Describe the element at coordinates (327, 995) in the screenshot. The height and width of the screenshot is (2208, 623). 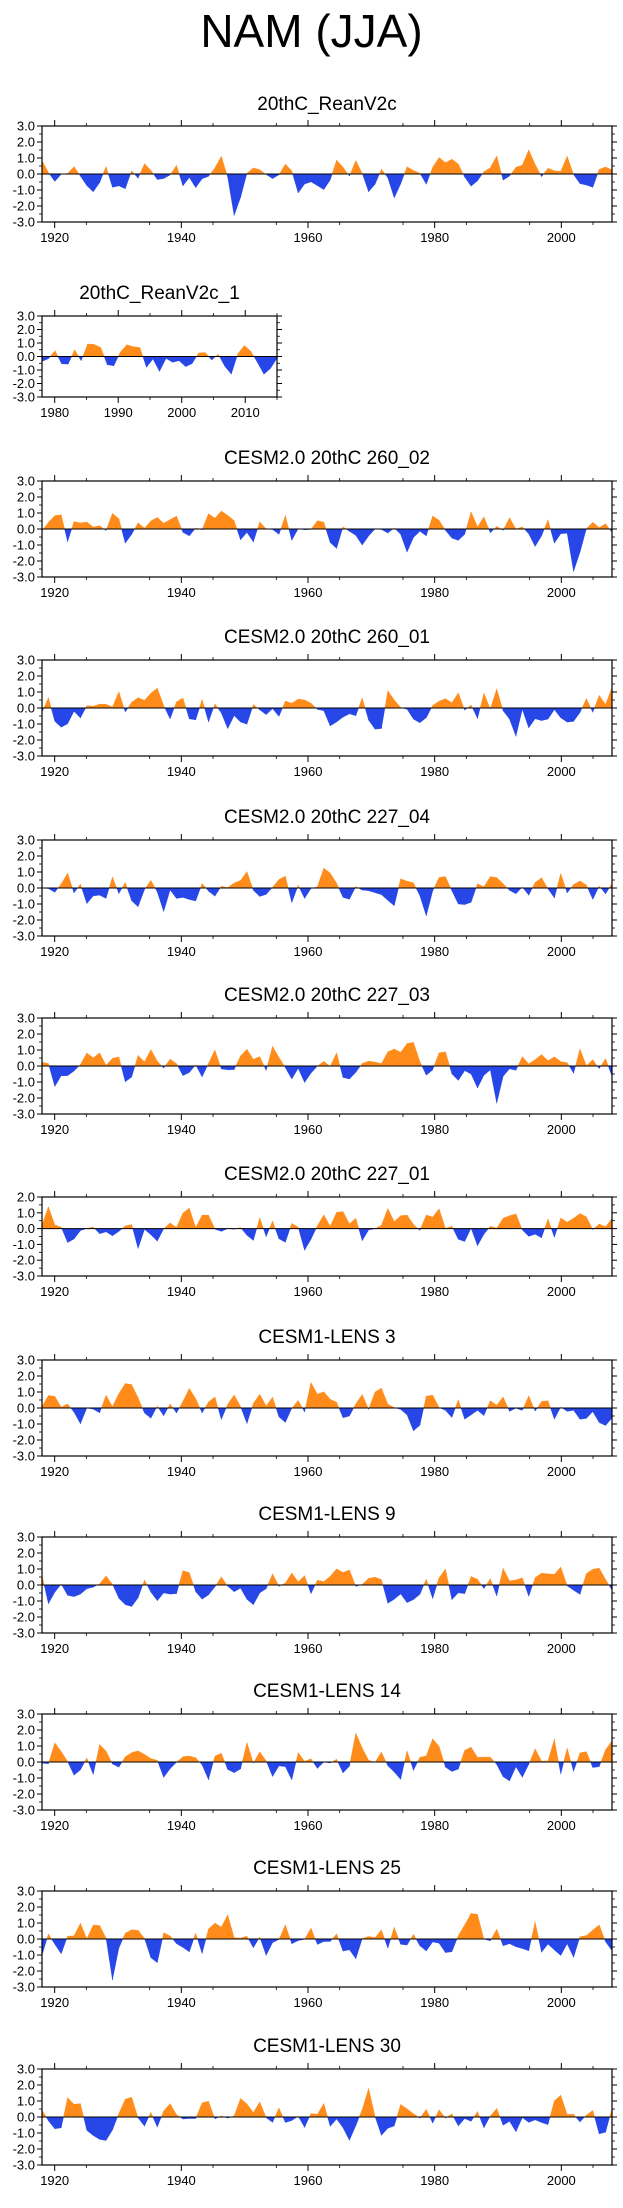
I see `chart-title: CESM2.0 20thC 227_03` at that location.